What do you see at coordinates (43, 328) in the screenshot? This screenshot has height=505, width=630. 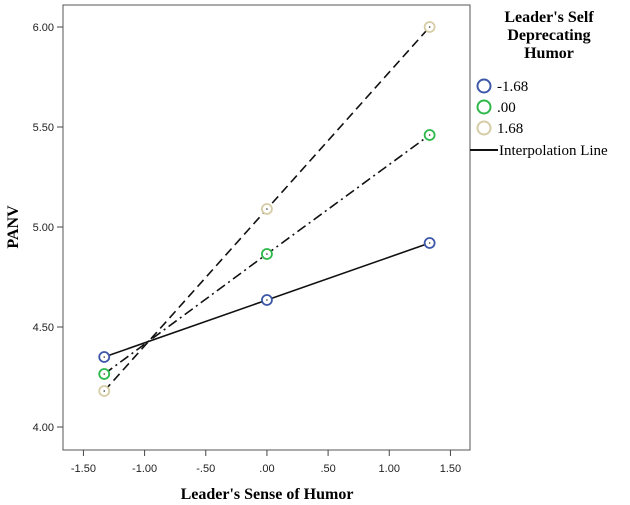 I see `y-tick-label: 4.50` at bounding box center [43, 328].